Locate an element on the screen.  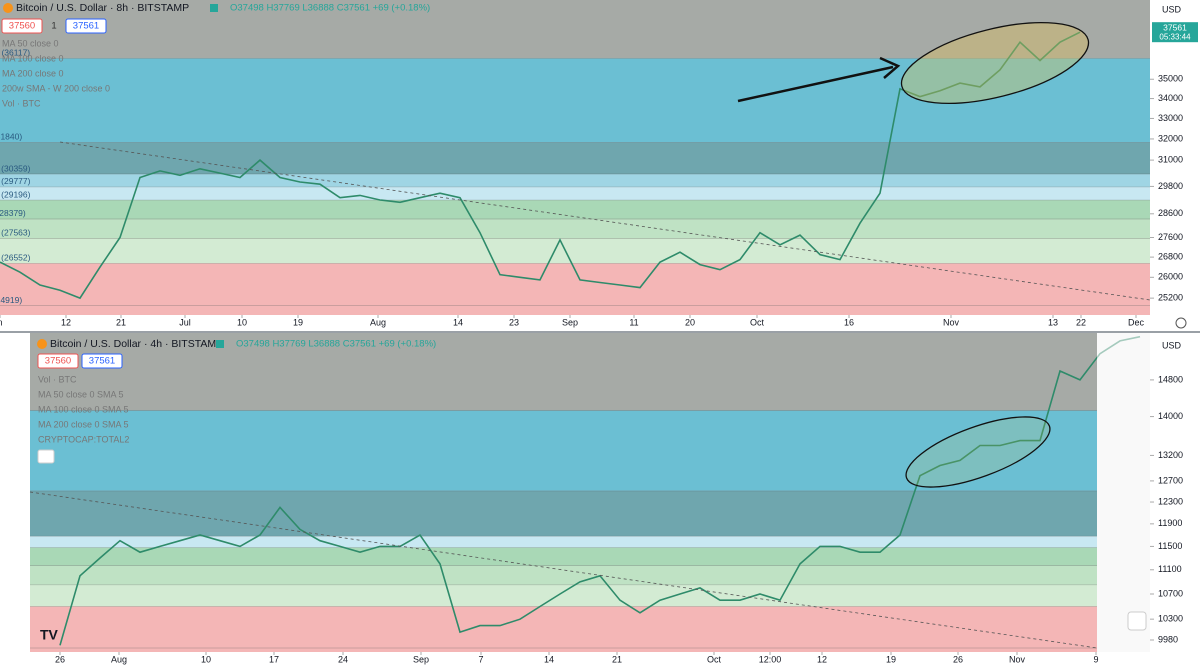
y-tick-label: 31000 is located at coordinates (1170, 159).